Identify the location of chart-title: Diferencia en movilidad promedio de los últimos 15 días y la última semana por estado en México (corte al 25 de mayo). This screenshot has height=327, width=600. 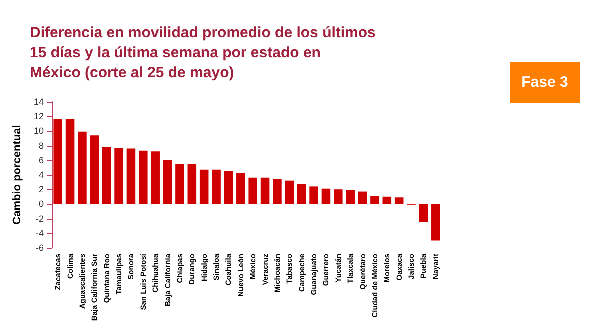
(205, 53).